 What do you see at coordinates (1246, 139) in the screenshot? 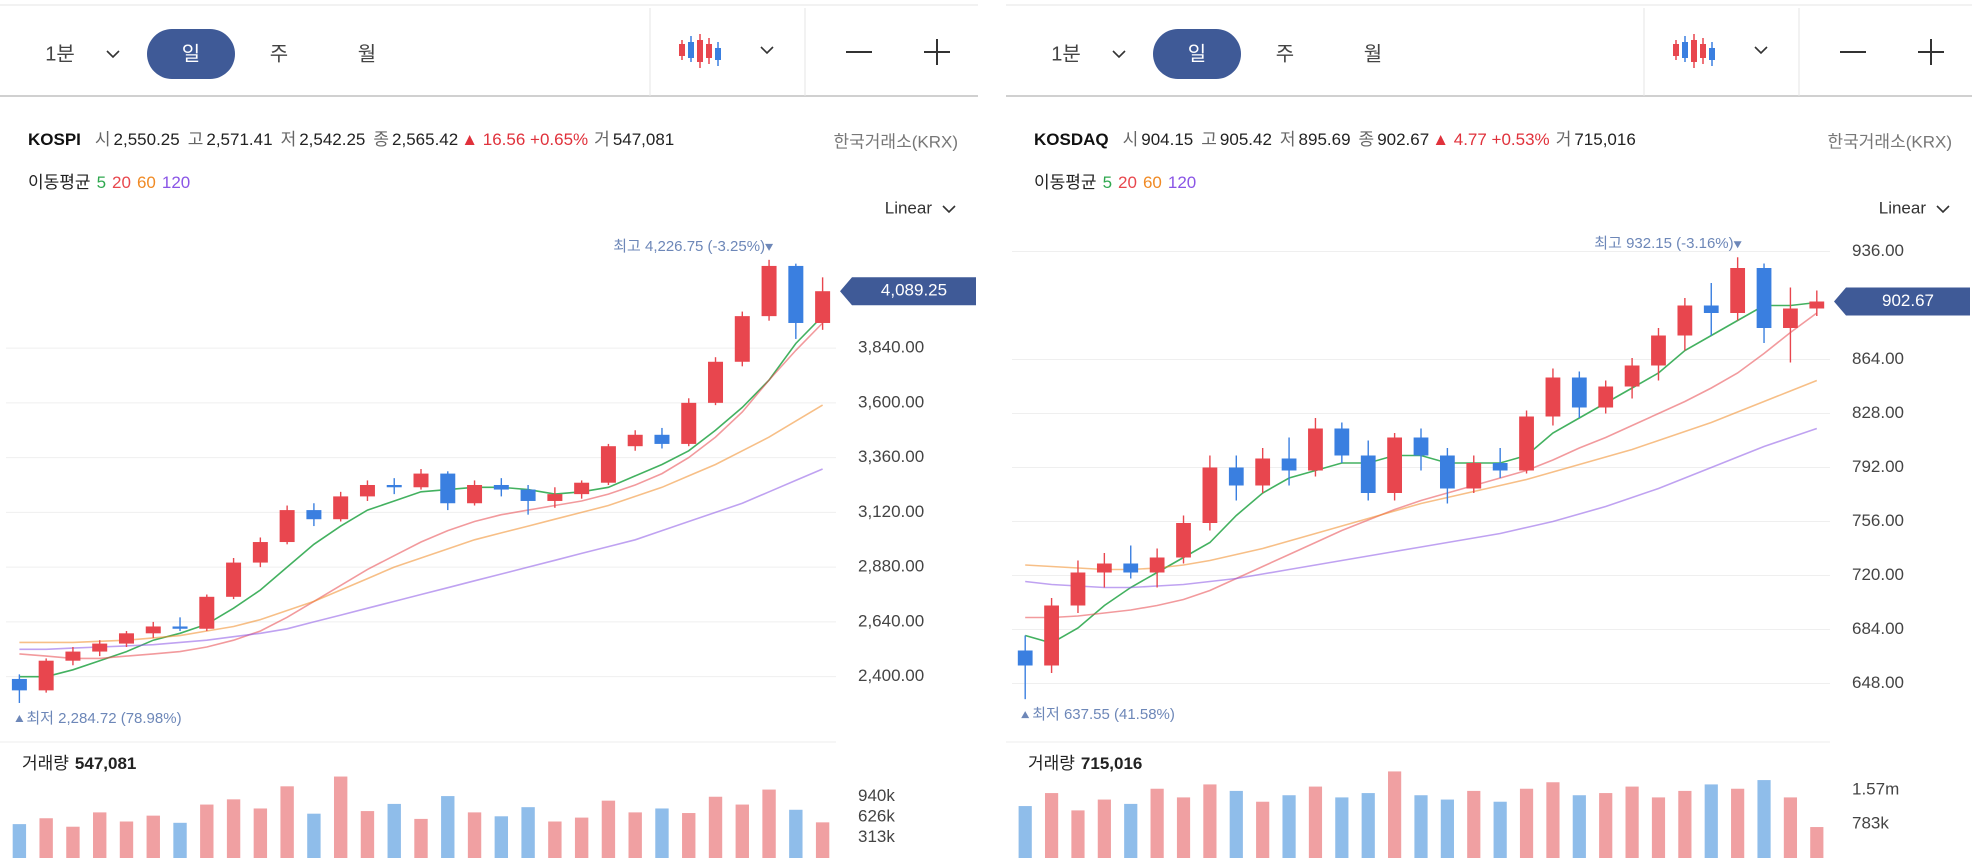
I see `quote-value: 905.42` at bounding box center [1246, 139].